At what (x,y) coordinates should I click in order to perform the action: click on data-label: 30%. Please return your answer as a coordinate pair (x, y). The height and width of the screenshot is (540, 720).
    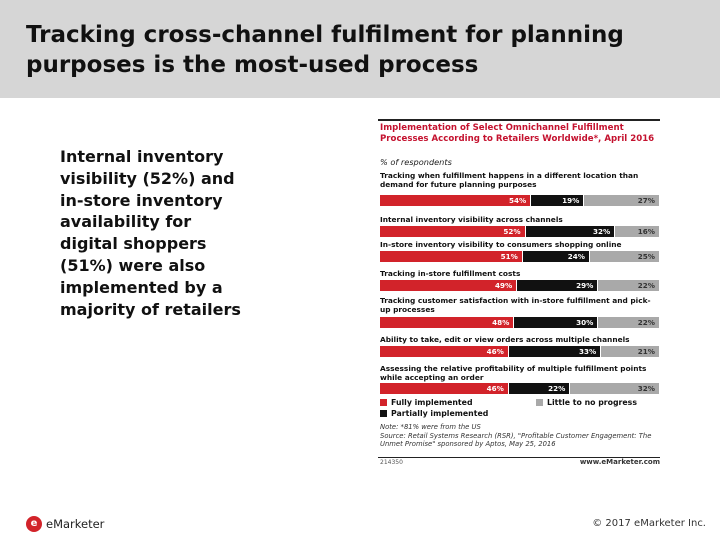
    Looking at the image, I should click on (585, 322).